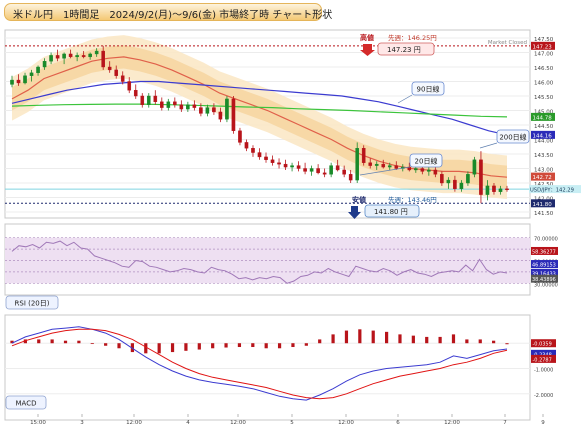 This screenshot has width=586, height=426. I want to click on ma90-callout-label: 90日線, so click(428, 89).